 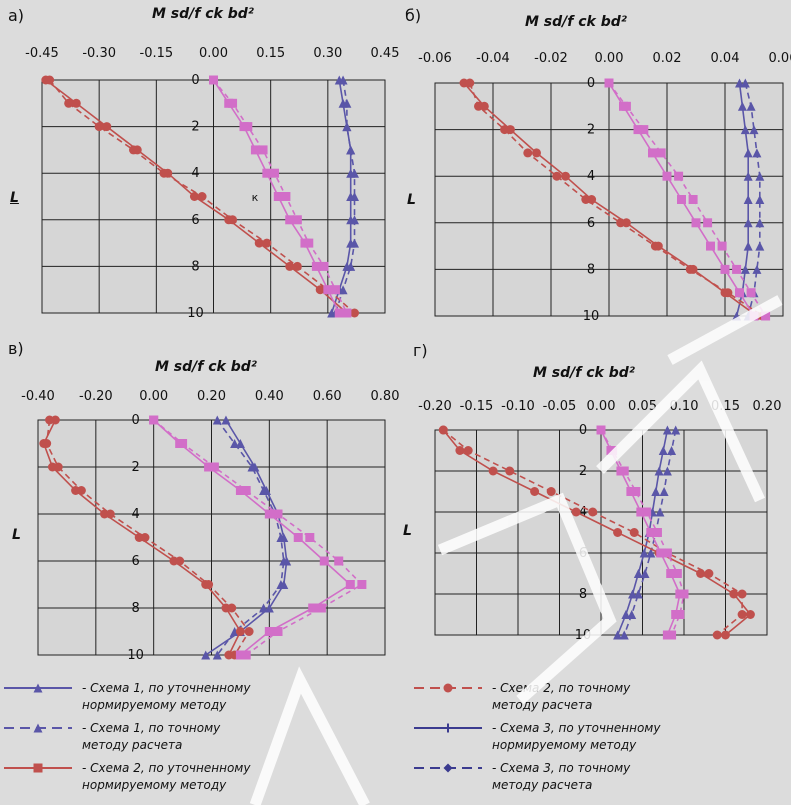 What do you see at coordinates (493, 58) in the screenshot?
I see `x-tick-label: -0.04` at bounding box center [493, 58].